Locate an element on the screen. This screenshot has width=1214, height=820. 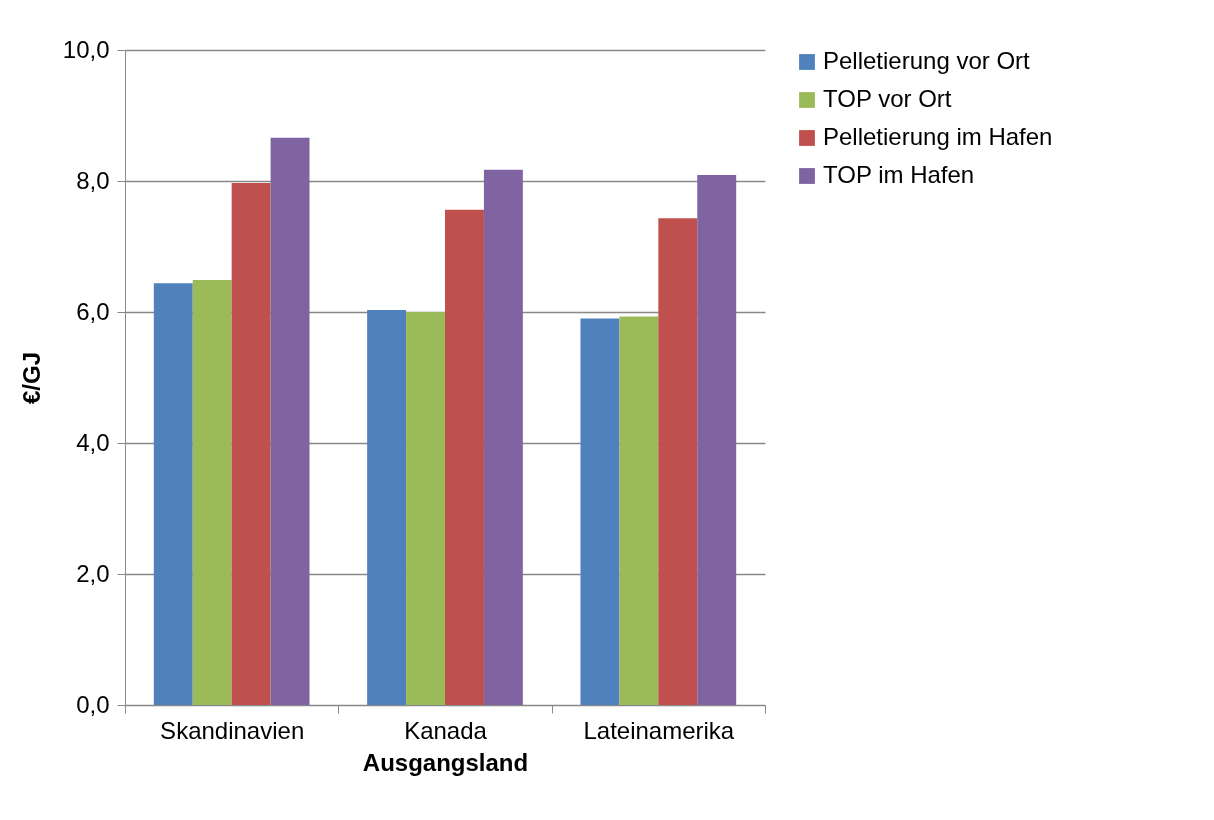
x-tick-label: Skandinavien is located at coordinates (232, 730).